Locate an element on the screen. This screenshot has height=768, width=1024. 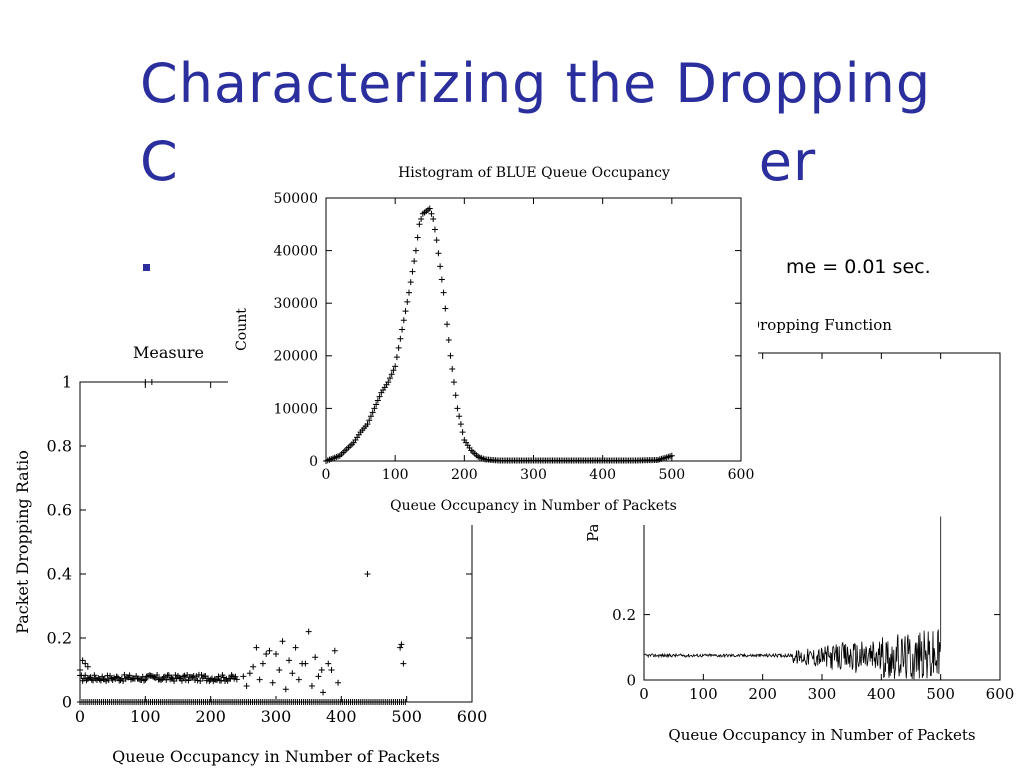
left-y-tick-label: 1 is located at coordinates (67, 382).